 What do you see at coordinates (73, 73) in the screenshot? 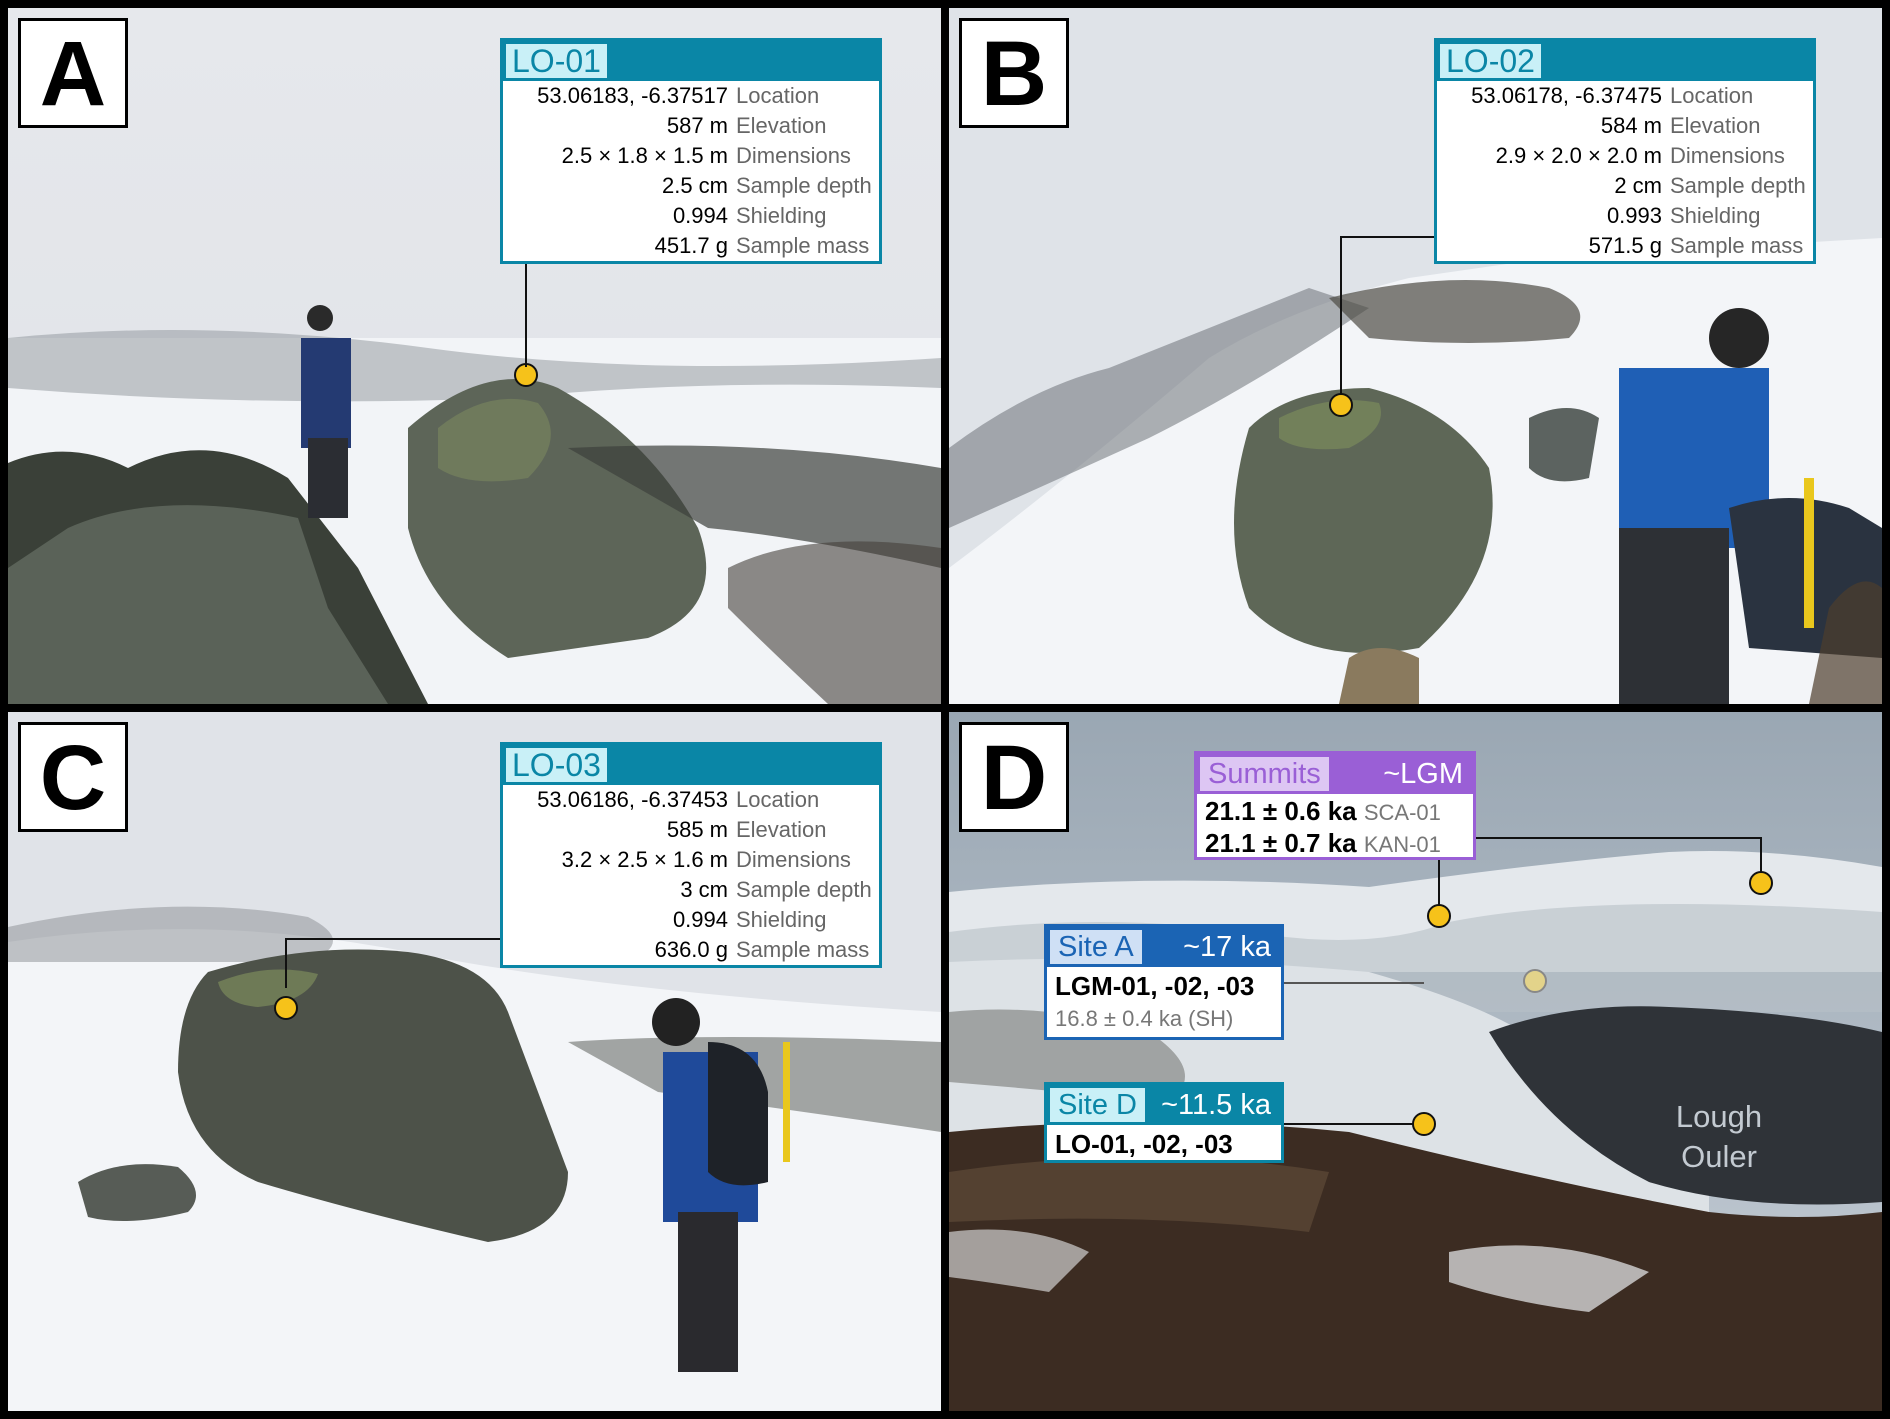
I see `panel-label-a: A` at bounding box center [73, 73].